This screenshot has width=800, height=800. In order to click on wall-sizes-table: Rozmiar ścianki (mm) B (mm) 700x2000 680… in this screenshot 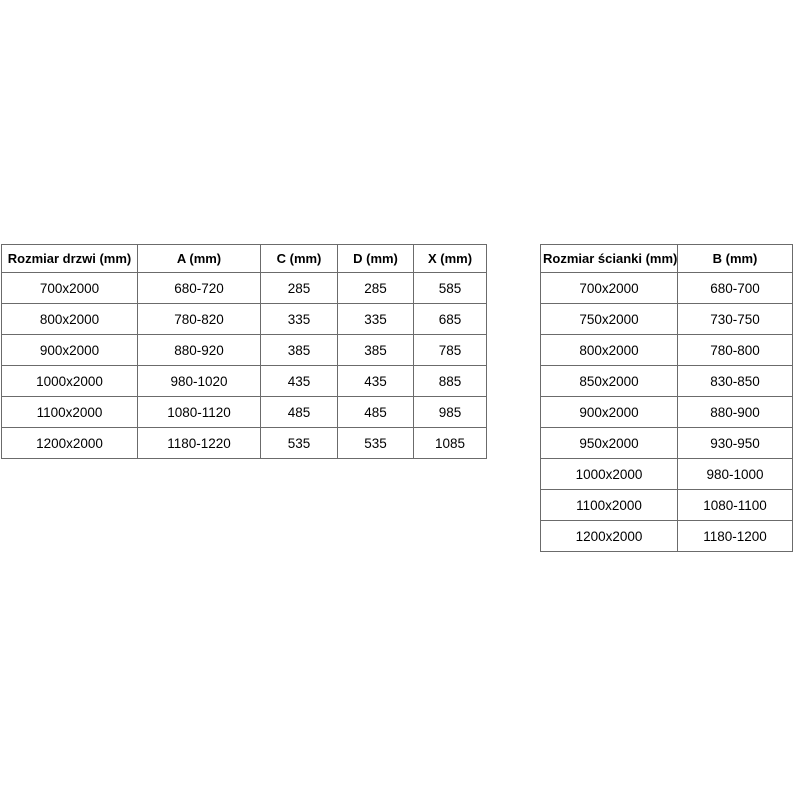, I will do `click(666, 398)`.